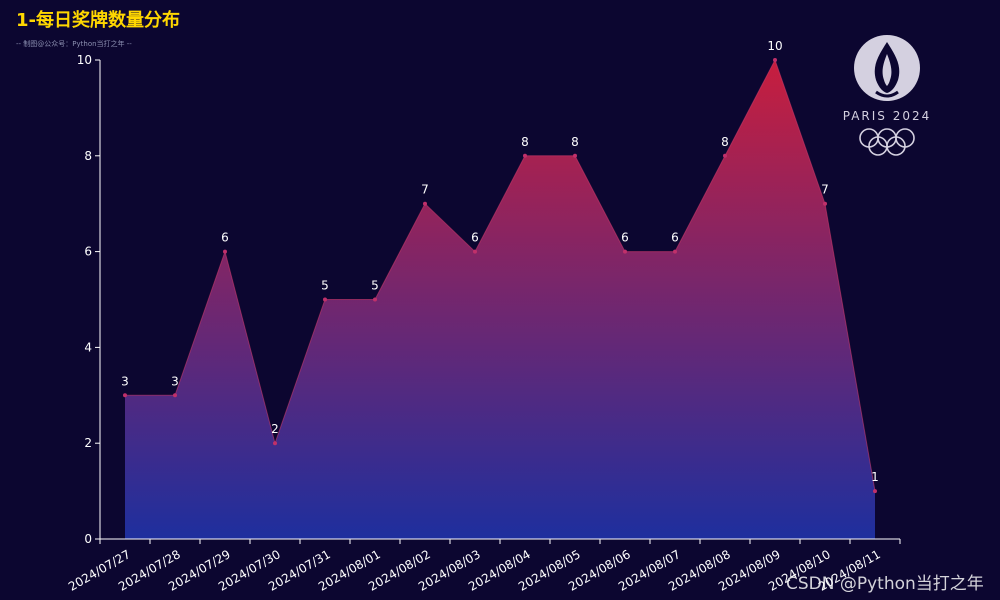 The height and width of the screenshot is (600, 1000). I want to click on watermark: CSDN @Python当打之年, so click(885, 584).